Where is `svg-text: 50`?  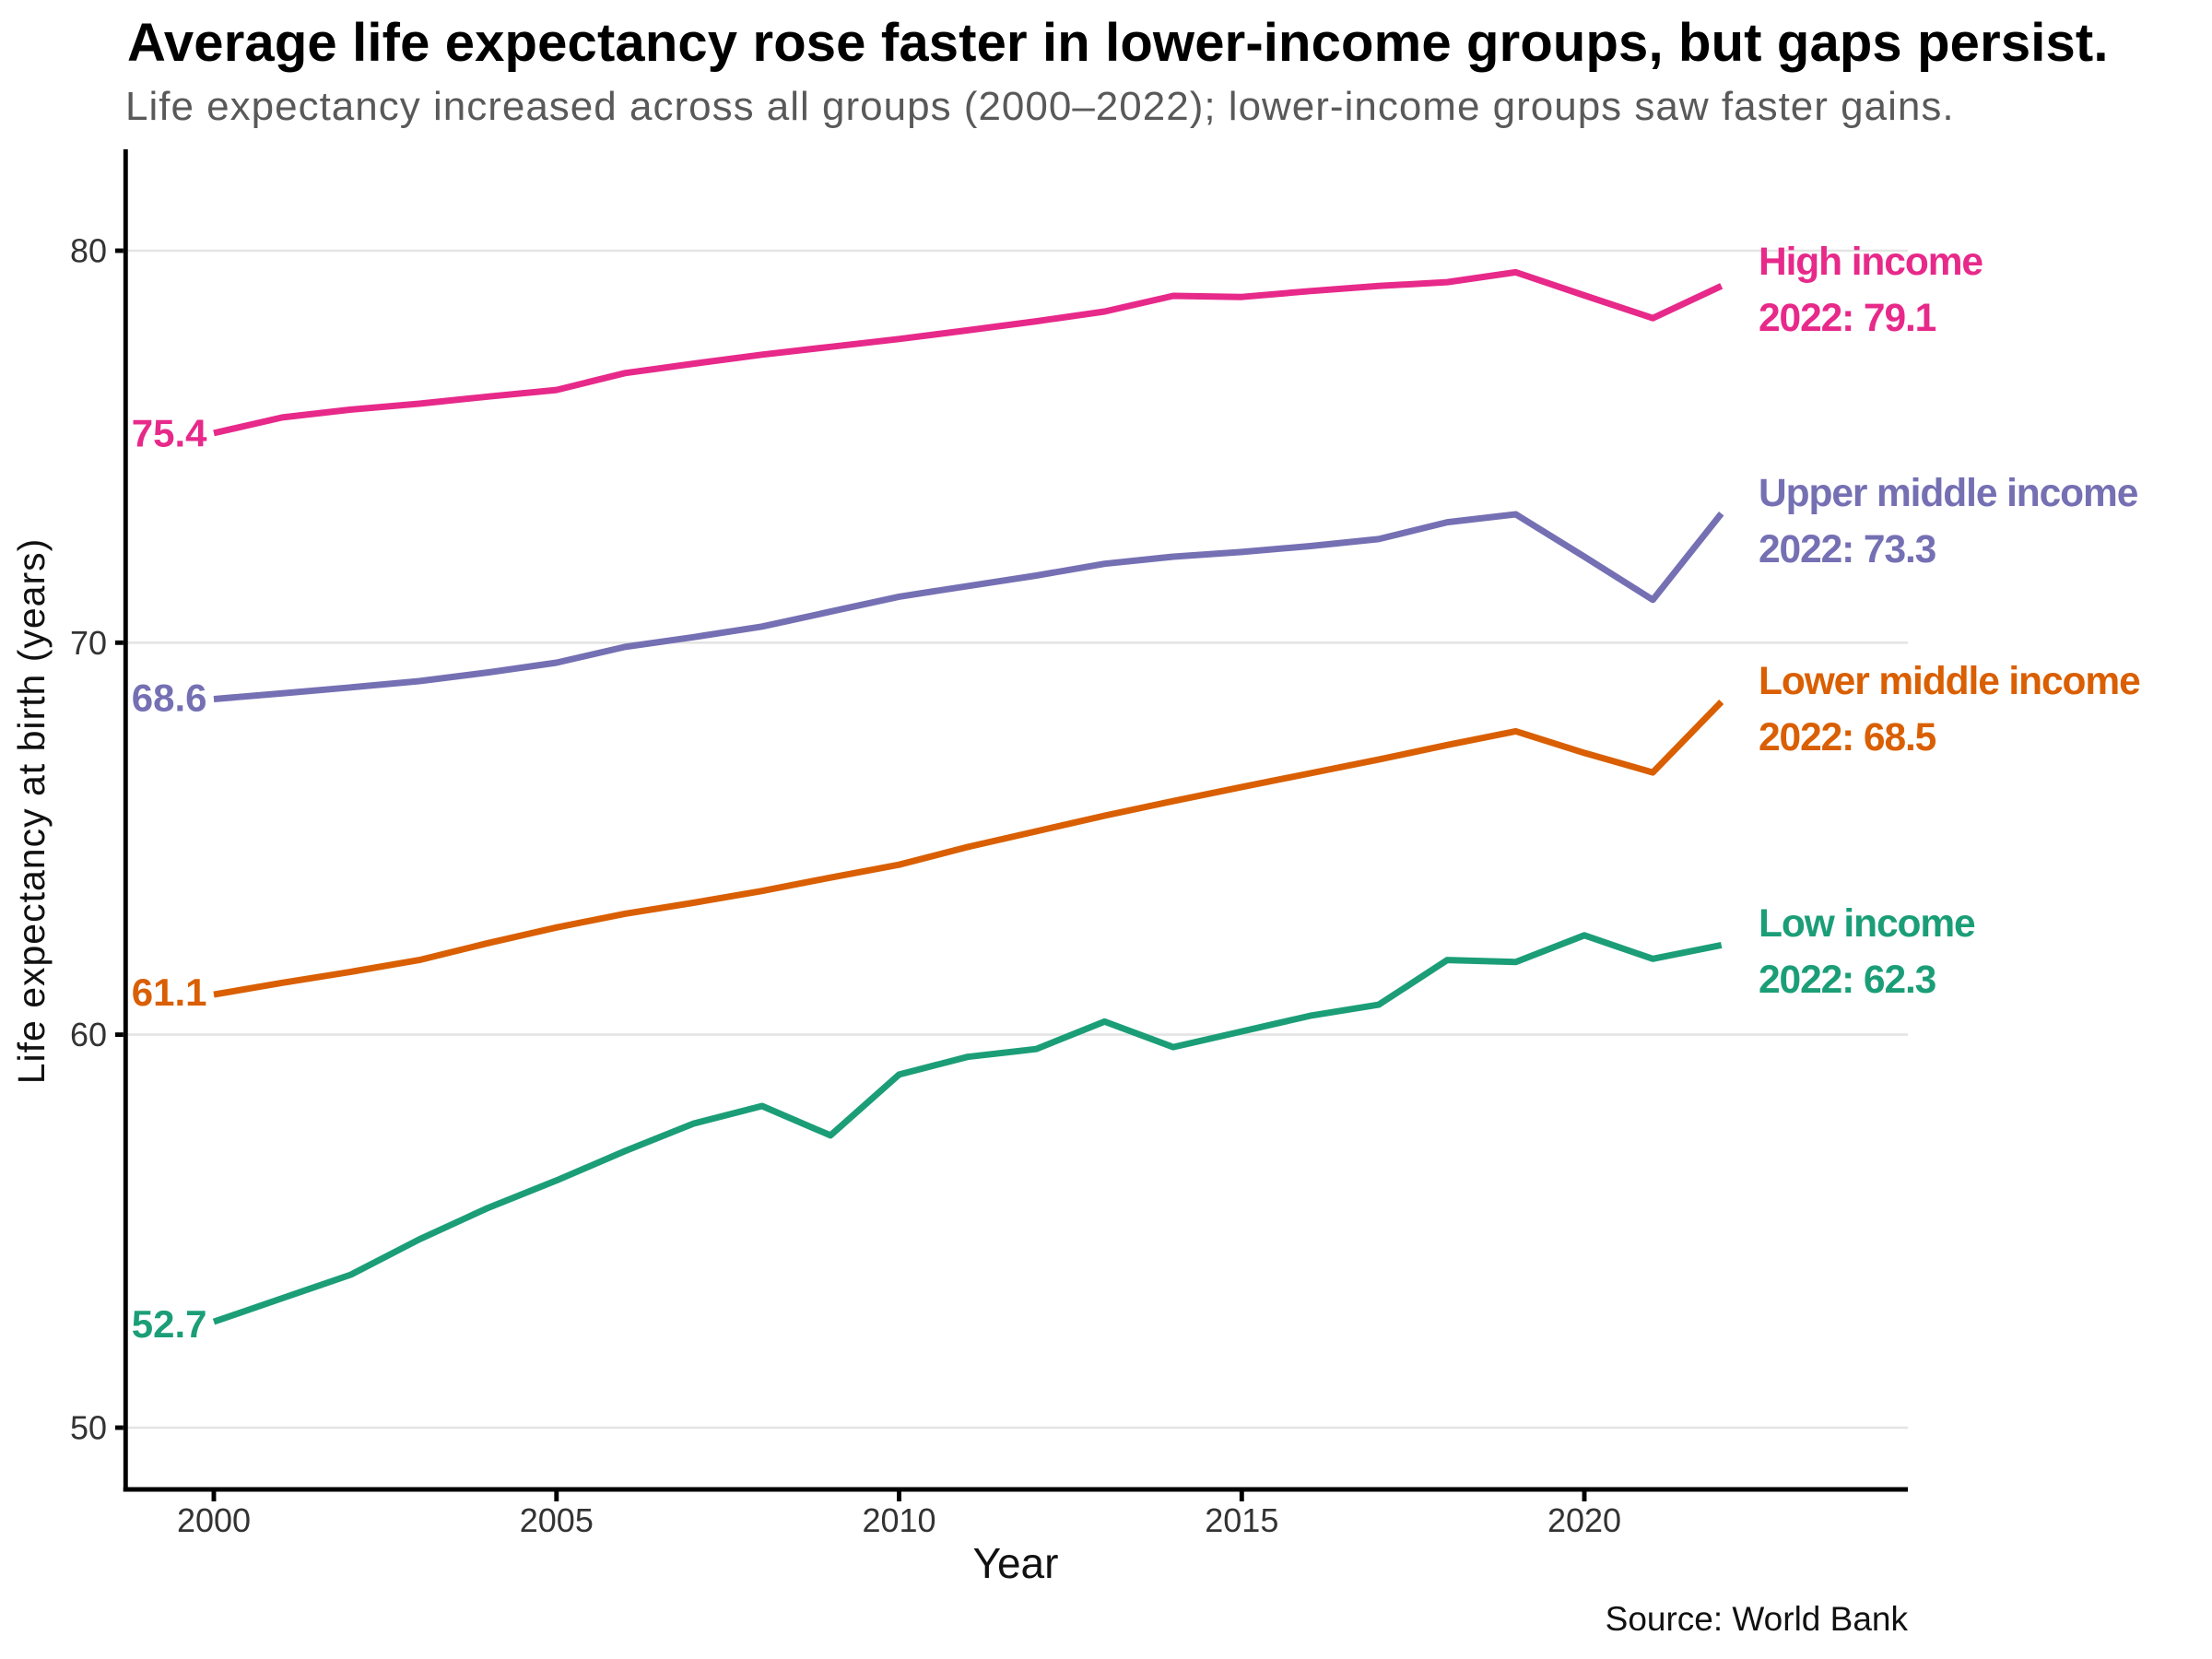 svg-text: 50 is located at coordinates (88, 1428).